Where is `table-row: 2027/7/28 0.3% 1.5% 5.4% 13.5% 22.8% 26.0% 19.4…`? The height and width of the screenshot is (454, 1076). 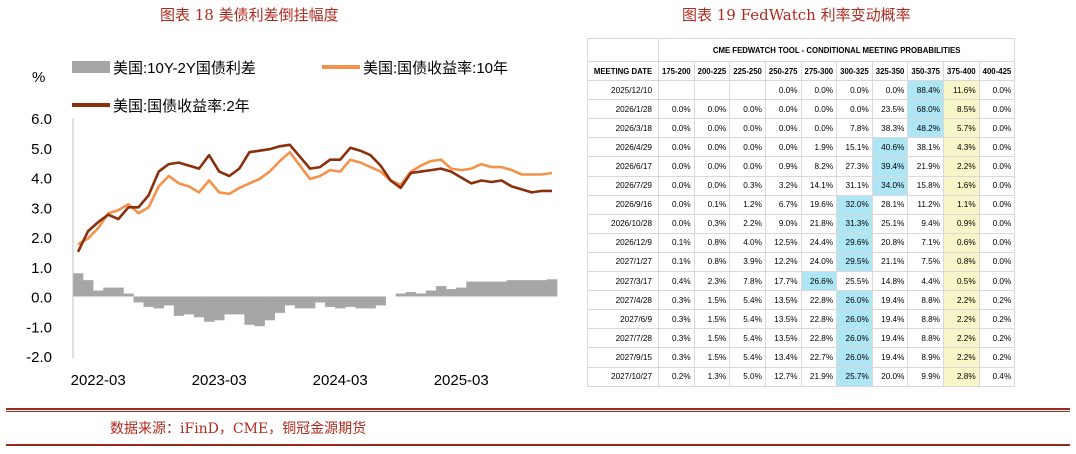
table-row: 2027/7/28 0.3% 1.5% 5.4% 13.5% 22.8% 26.0% 19.4… is located at coordinates (801, 338).